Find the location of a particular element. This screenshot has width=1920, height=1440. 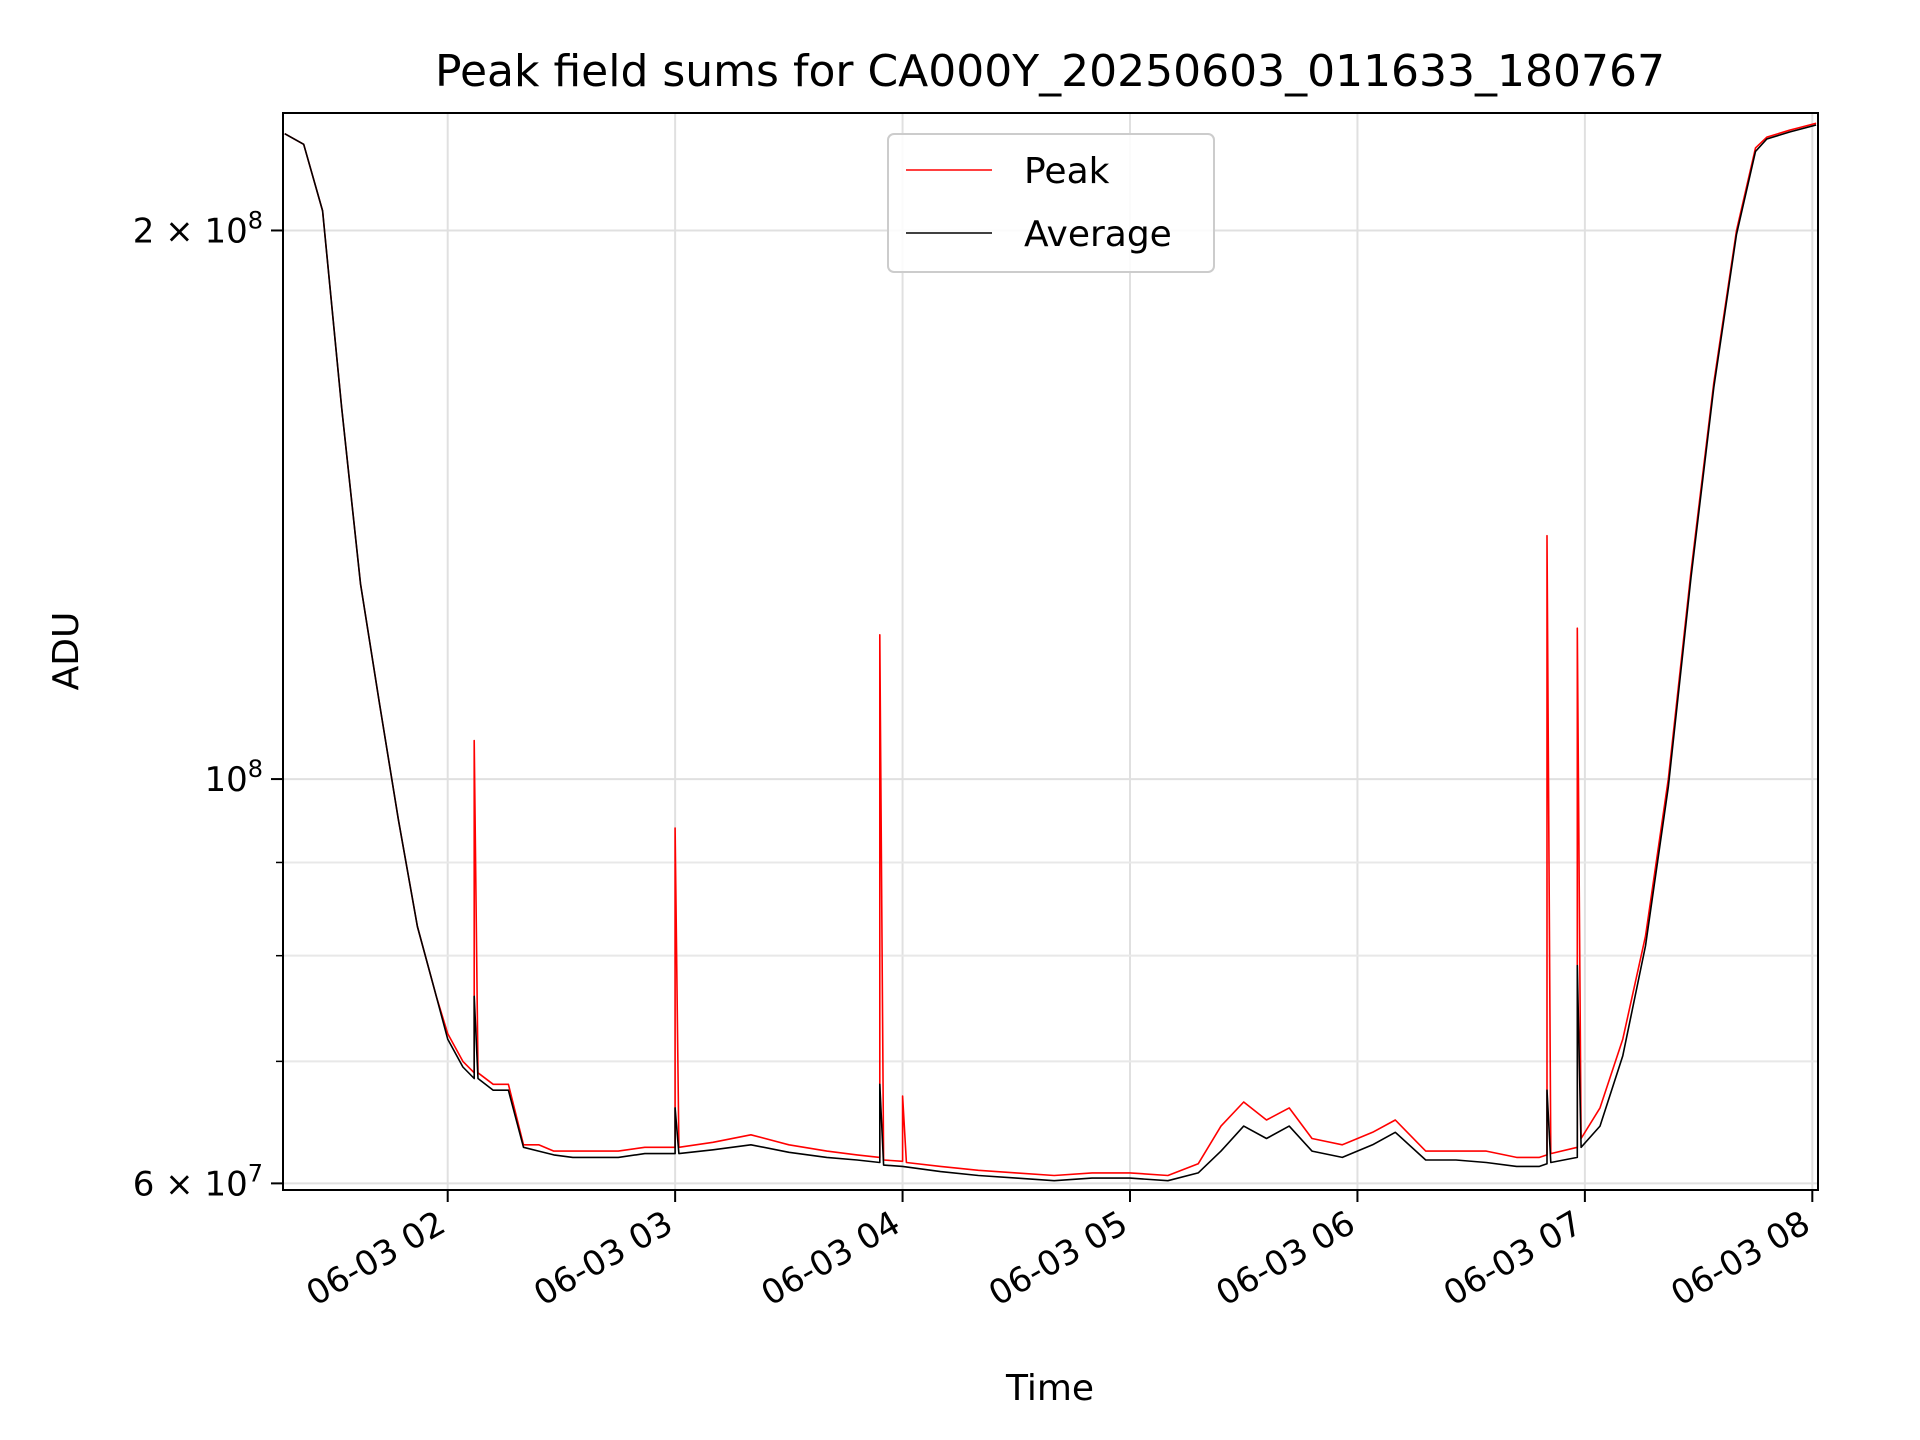

y-axis-label: ADU is located at coordinates (66, 651).